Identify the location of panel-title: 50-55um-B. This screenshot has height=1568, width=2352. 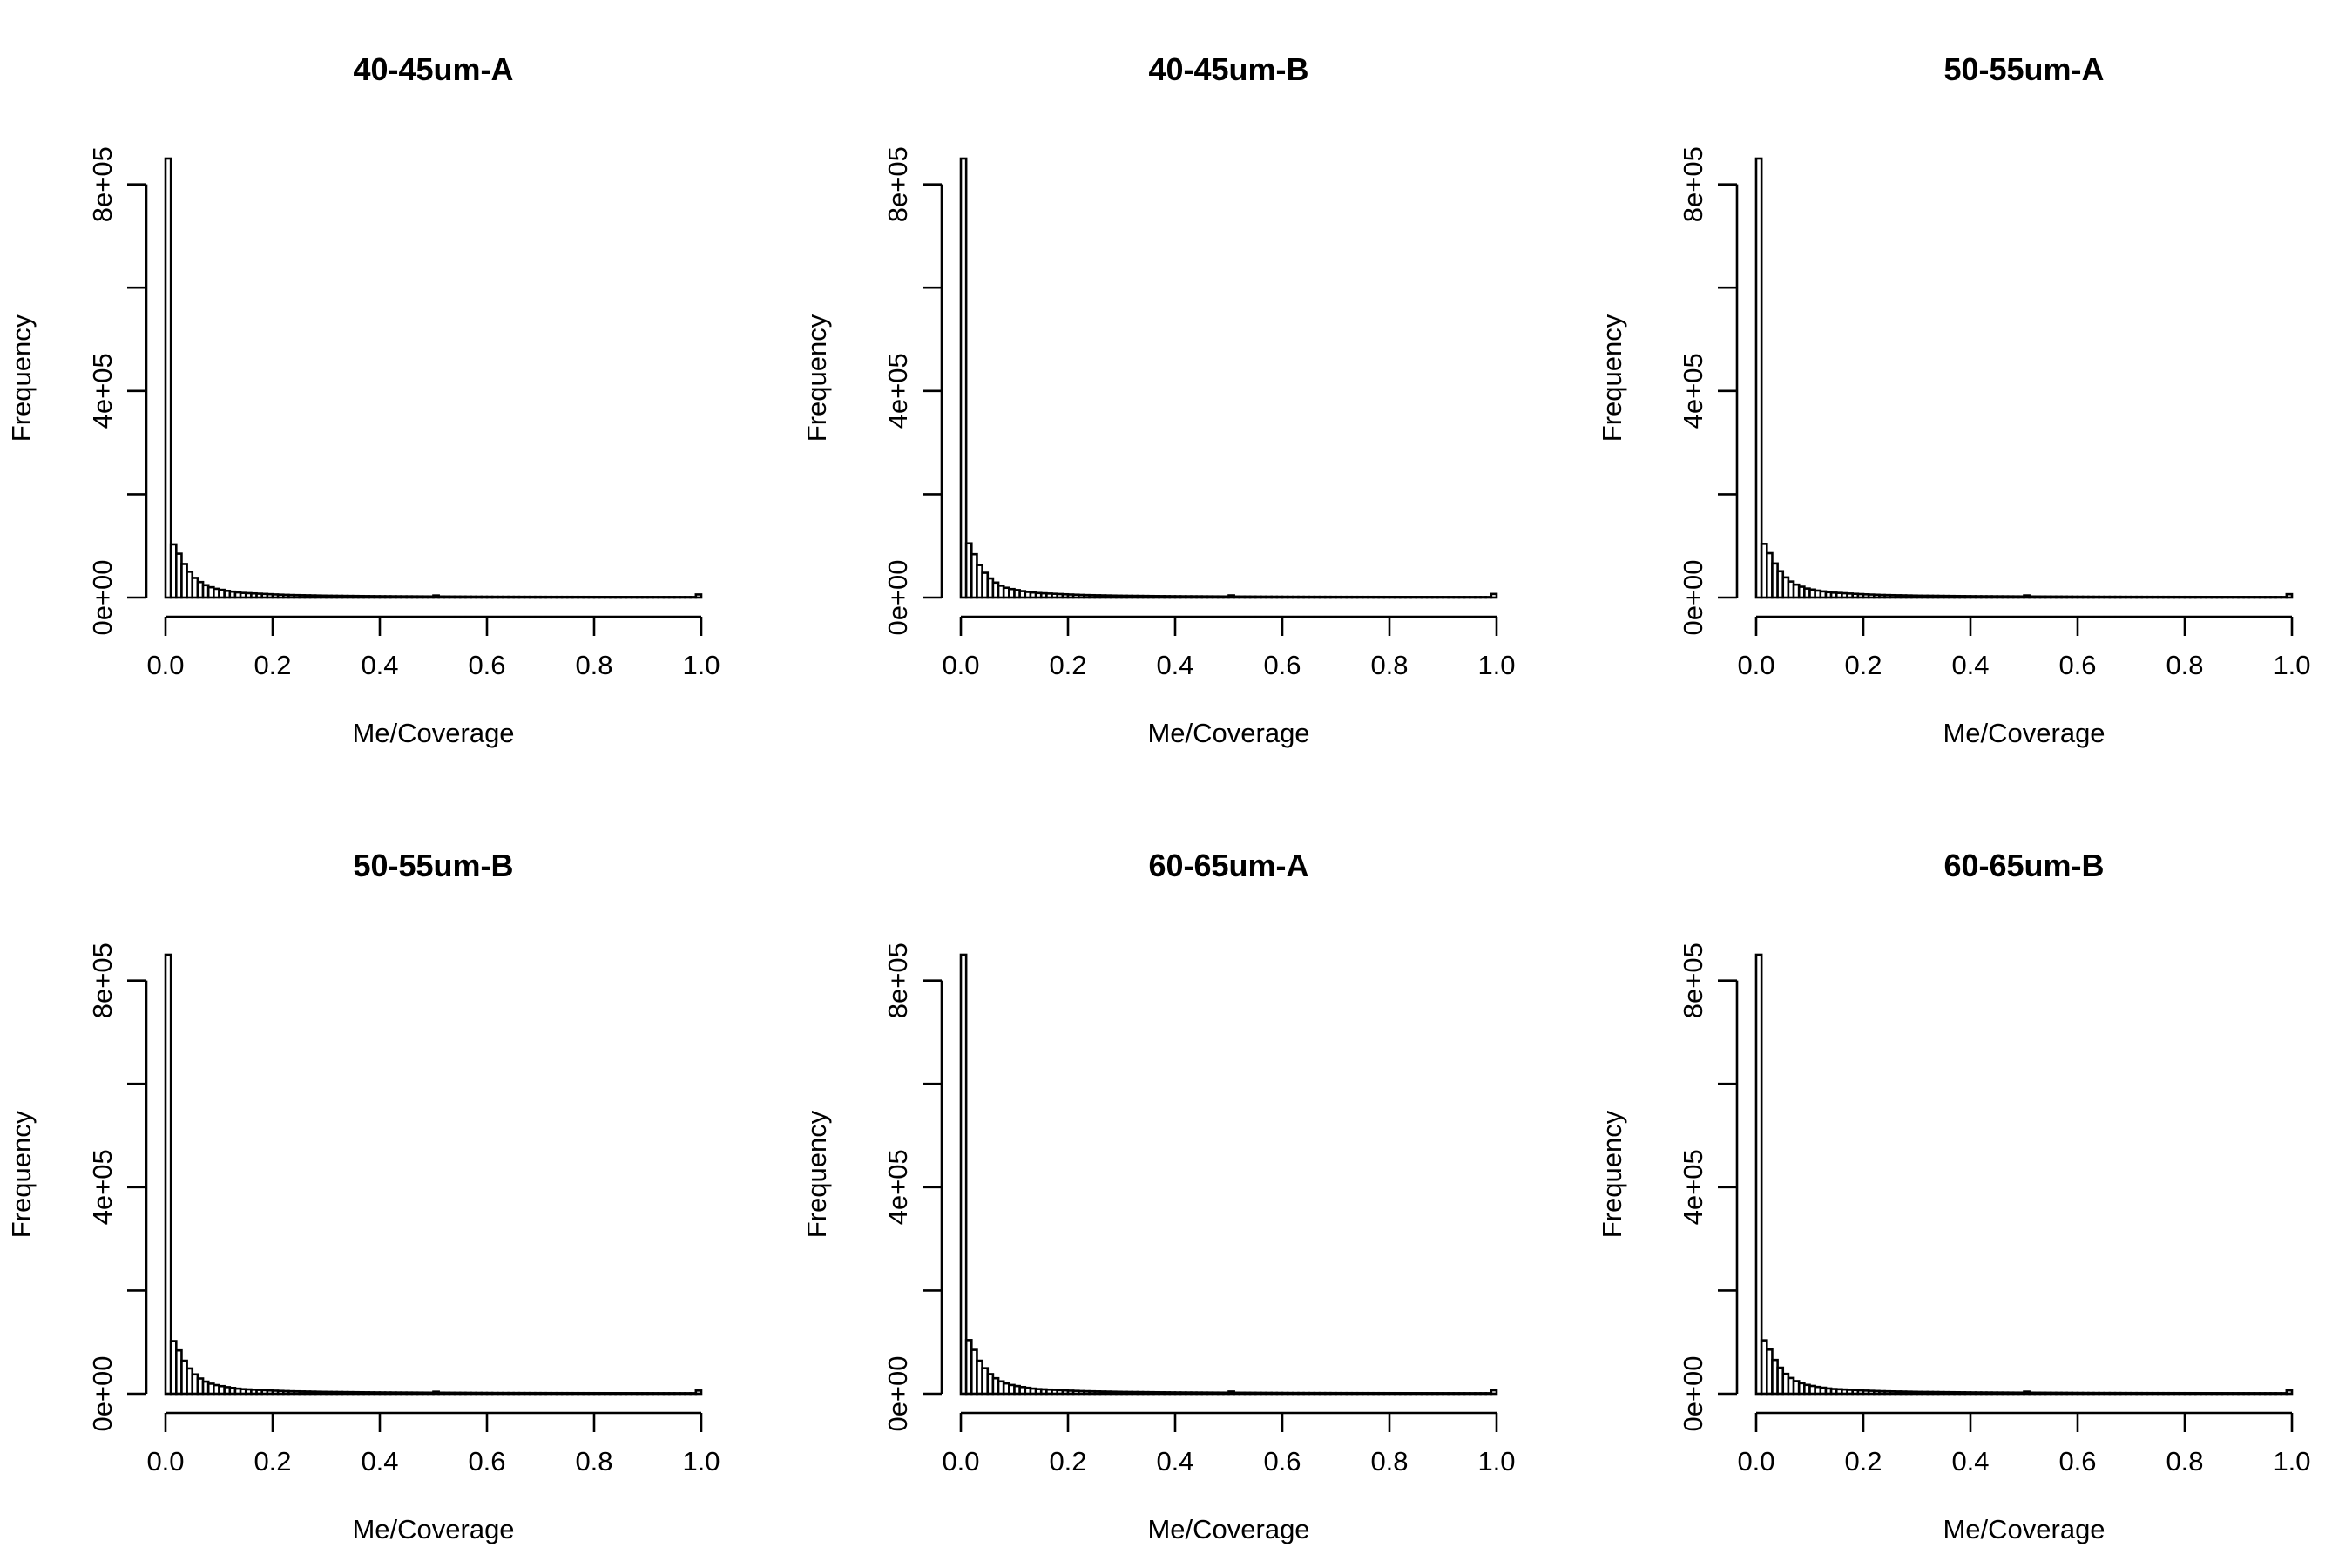
(433, 865).